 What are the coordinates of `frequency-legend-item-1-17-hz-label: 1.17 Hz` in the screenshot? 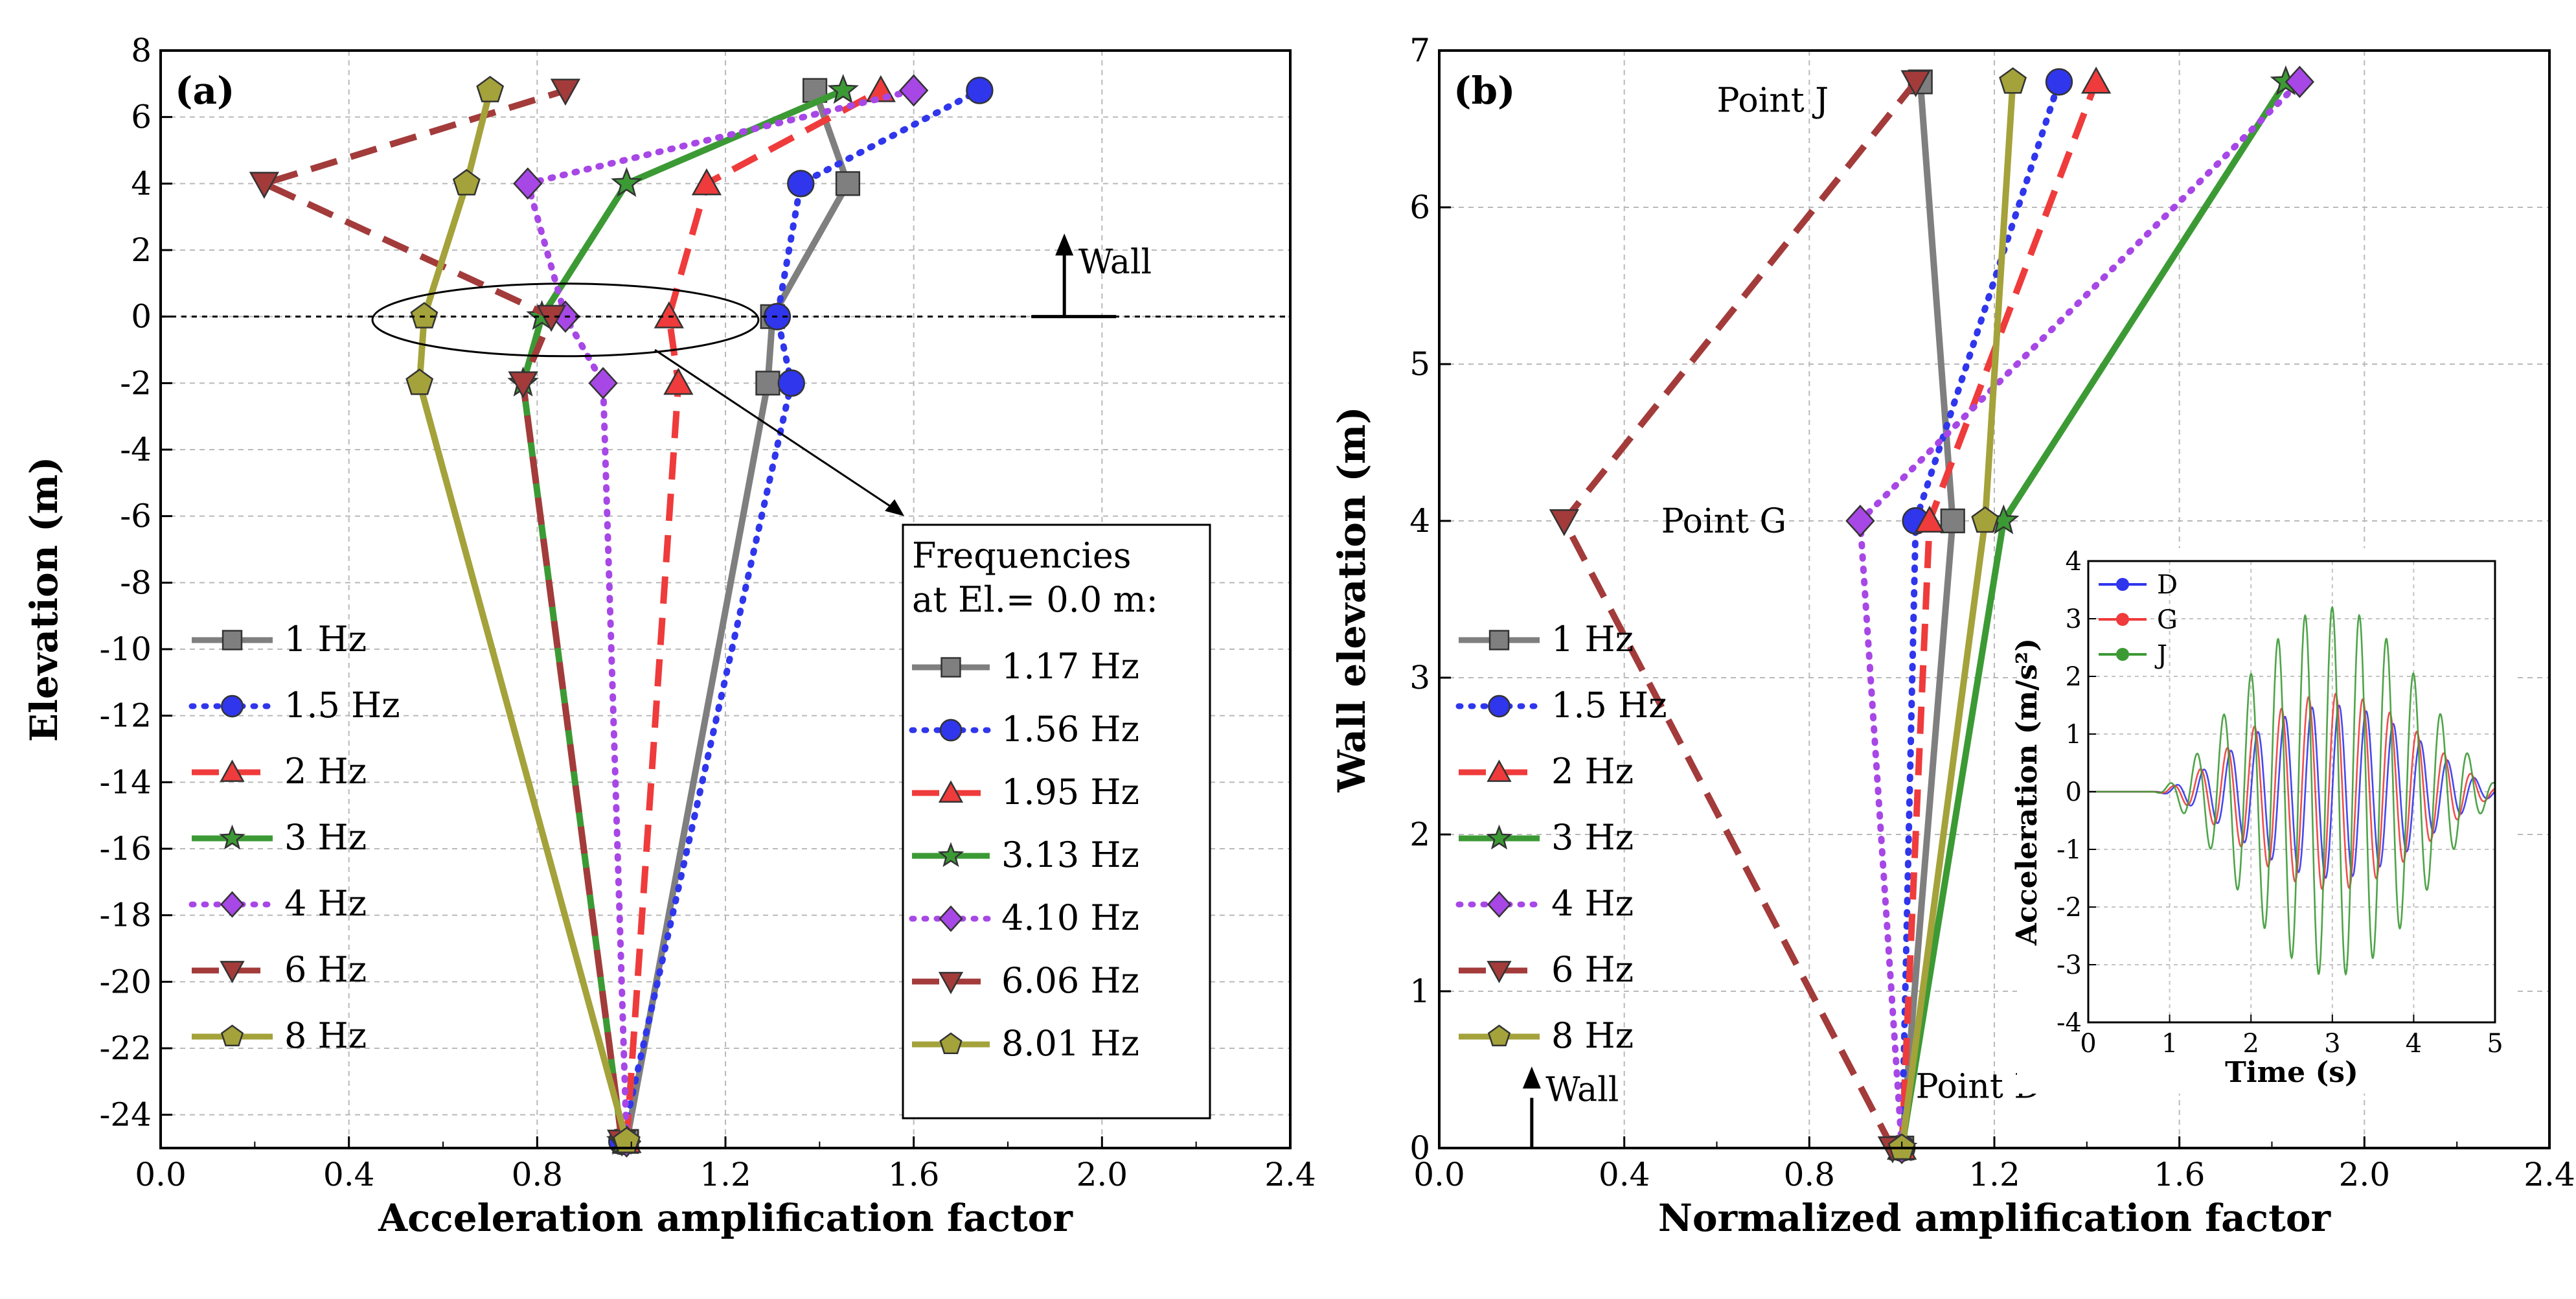 It's located at (1070, 666).